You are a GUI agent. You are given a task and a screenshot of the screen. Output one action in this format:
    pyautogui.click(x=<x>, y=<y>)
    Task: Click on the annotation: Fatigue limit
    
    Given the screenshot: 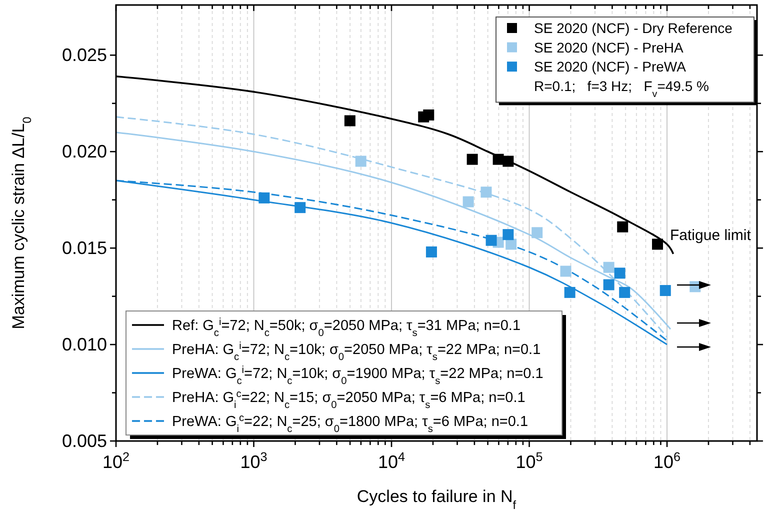 What is the action you would take?
    pyautogui.click(x=711, y=235)
    